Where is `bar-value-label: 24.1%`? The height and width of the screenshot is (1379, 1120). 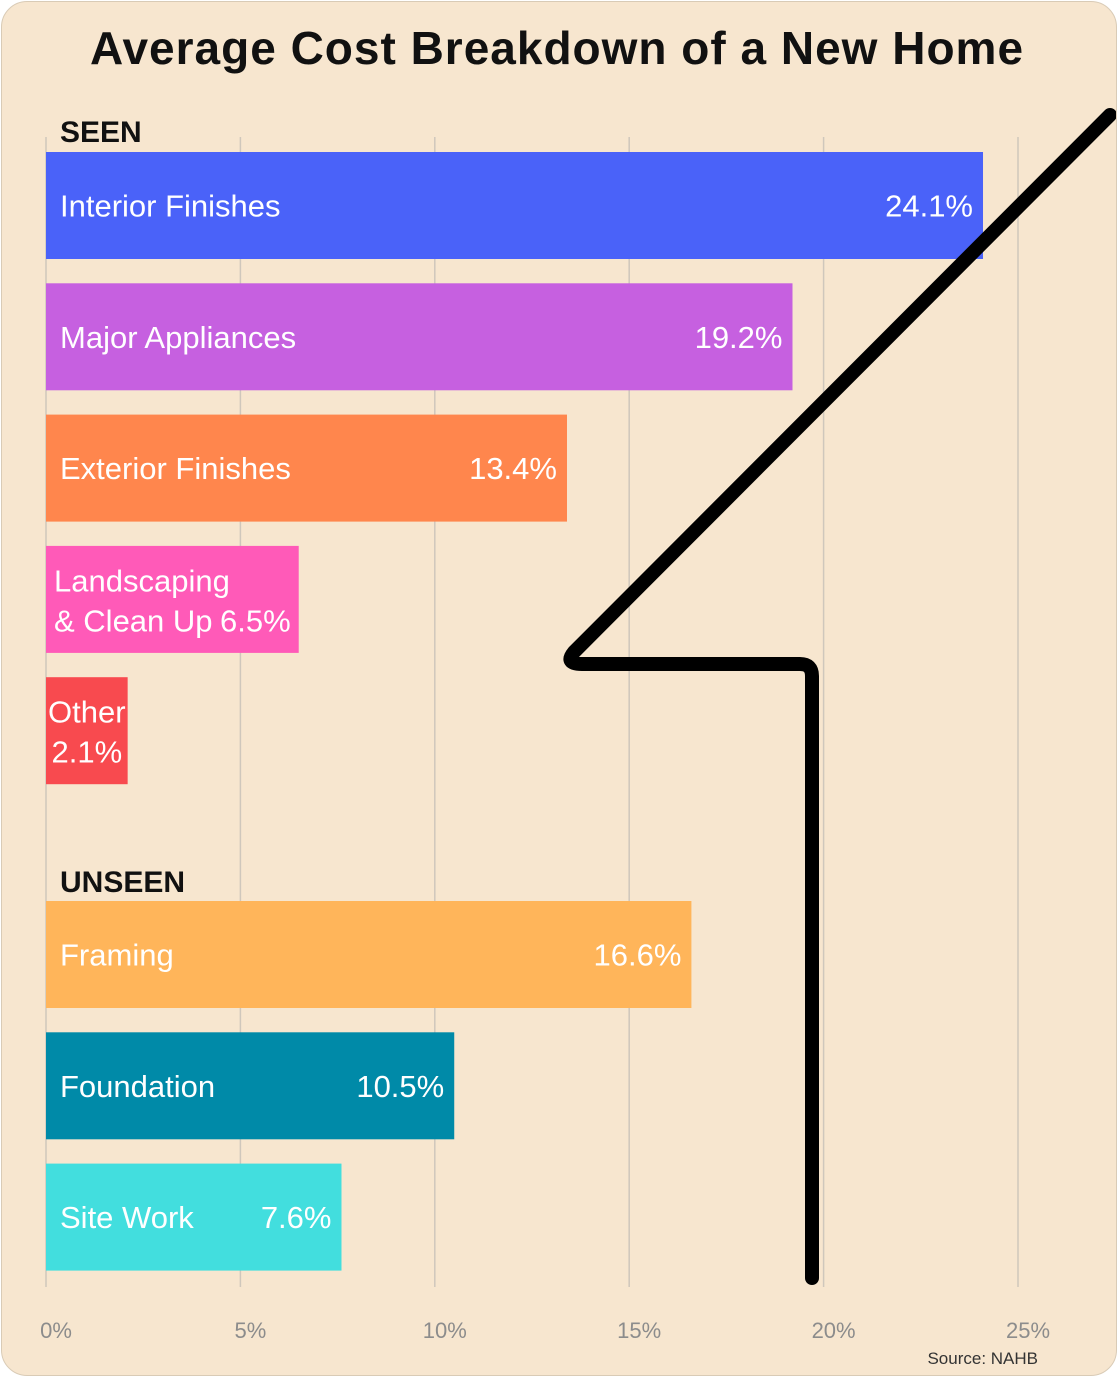 bar-value-label: 24.1% is located at coordinates (929, 206).